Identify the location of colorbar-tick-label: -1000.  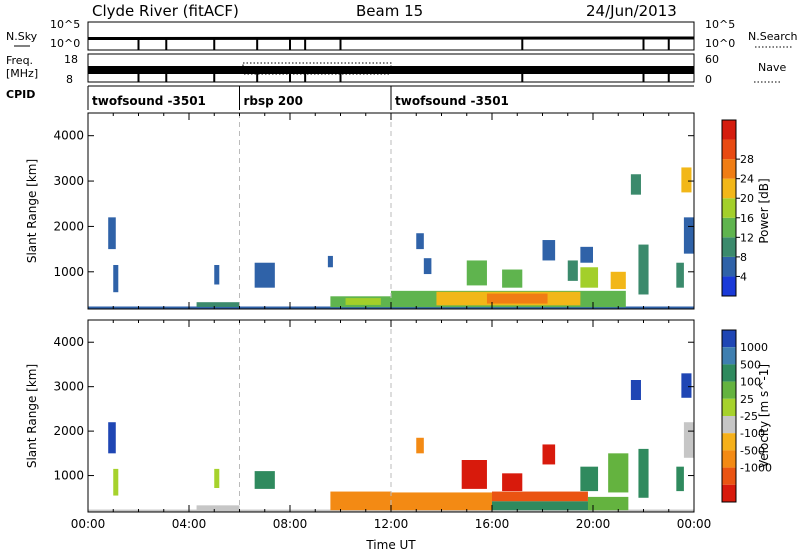
(756, 468).